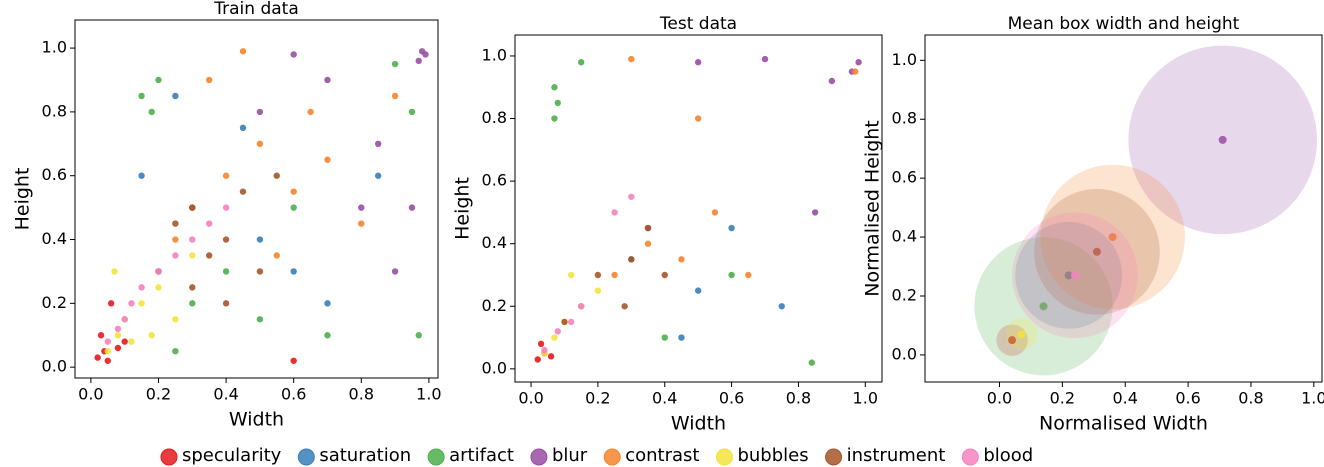 This screenshot has width=1324, height=467. What do you see at coordinates (463, 208) in the screenshot?
I see `y-axis-label: Height` at bounding box center [463, 208].